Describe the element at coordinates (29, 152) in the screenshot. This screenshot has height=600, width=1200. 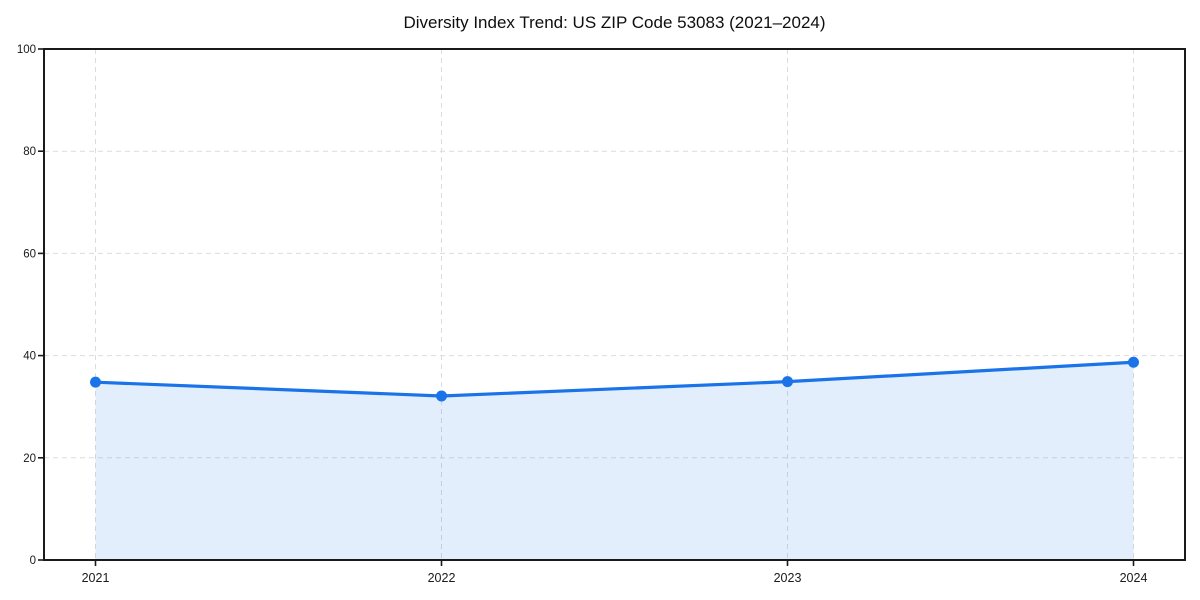
I see `y-tick-label: 80` at that location.